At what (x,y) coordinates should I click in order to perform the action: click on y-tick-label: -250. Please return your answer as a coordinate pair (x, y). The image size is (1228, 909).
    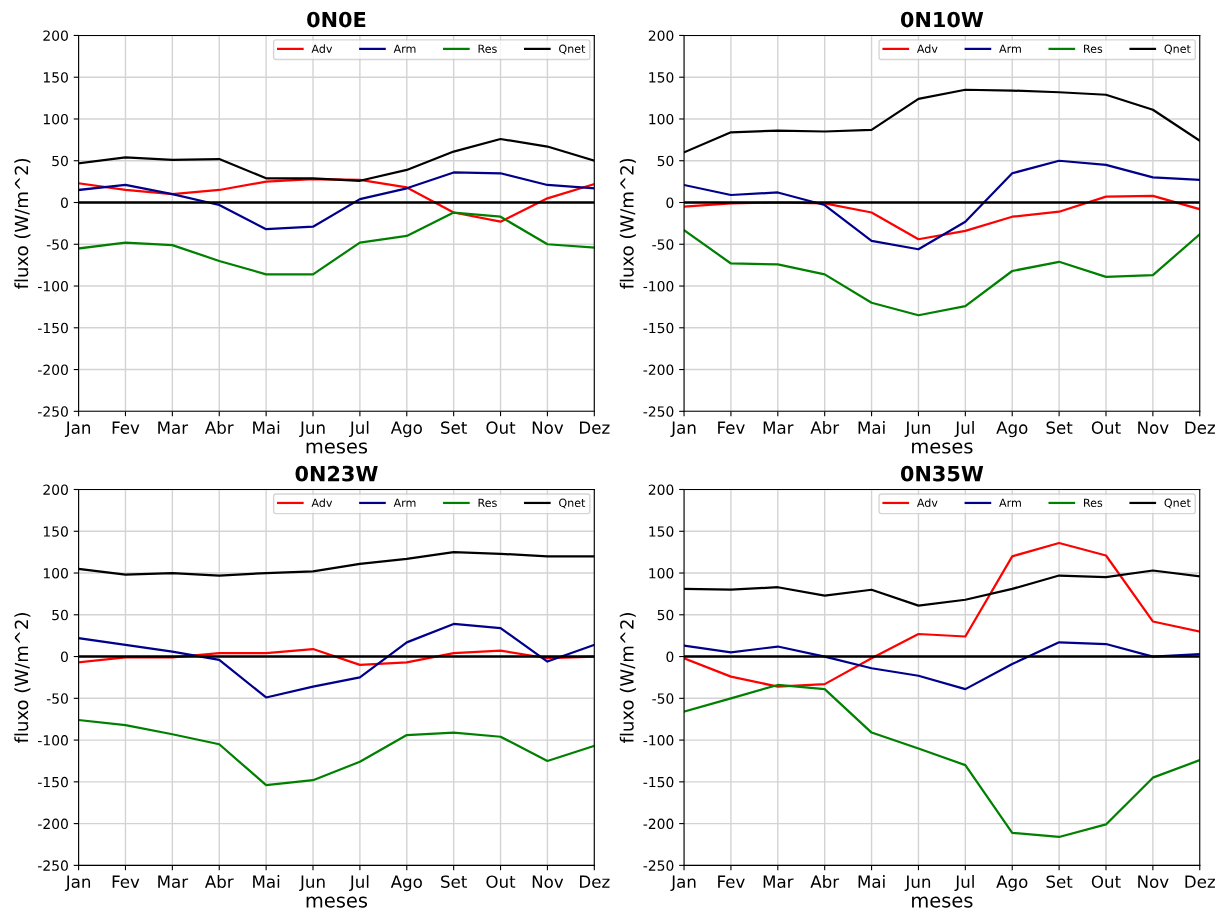
    Looking at the image, I should click on (53, 865).